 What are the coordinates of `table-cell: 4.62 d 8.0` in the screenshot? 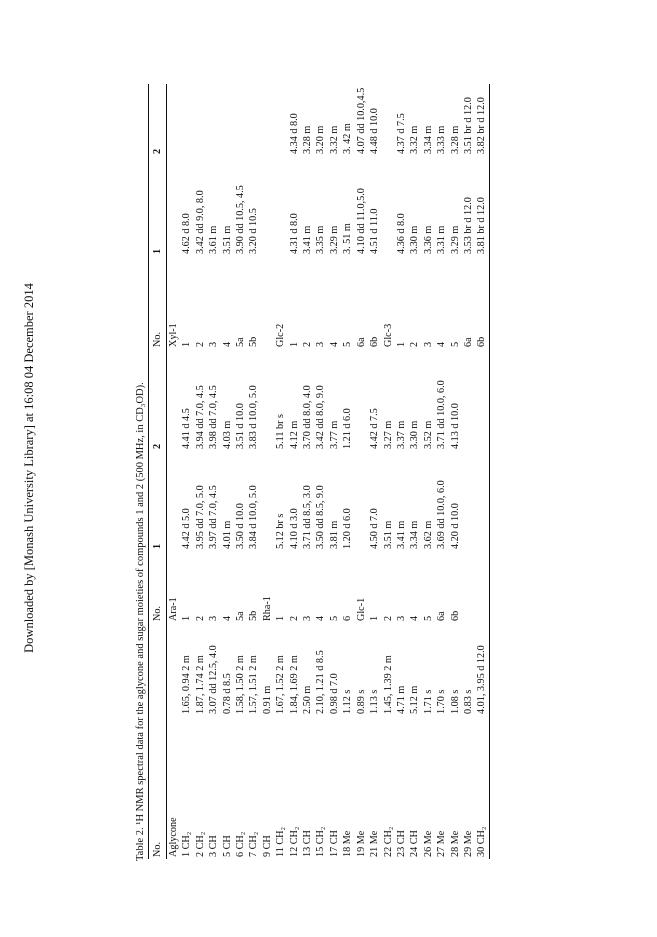 It's located at (187, 233).